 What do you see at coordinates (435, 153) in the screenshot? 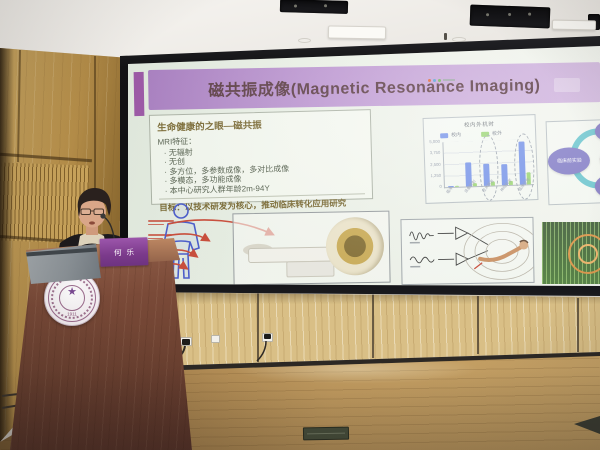
I see `chart-ytick: 3,750` at bounding box center [435, 153].